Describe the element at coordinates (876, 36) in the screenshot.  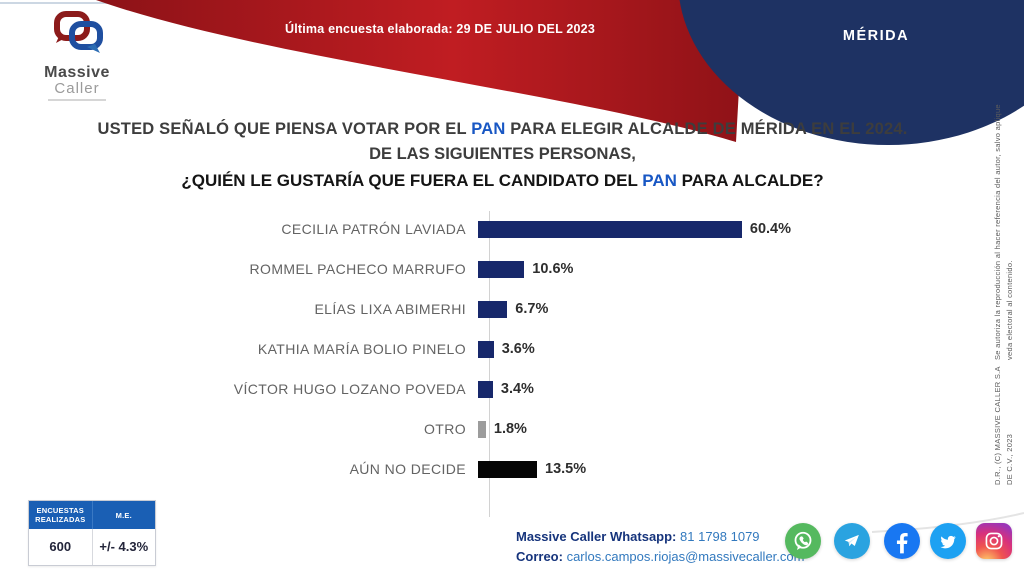
I see `region-label: MÉRIDA` at that location.